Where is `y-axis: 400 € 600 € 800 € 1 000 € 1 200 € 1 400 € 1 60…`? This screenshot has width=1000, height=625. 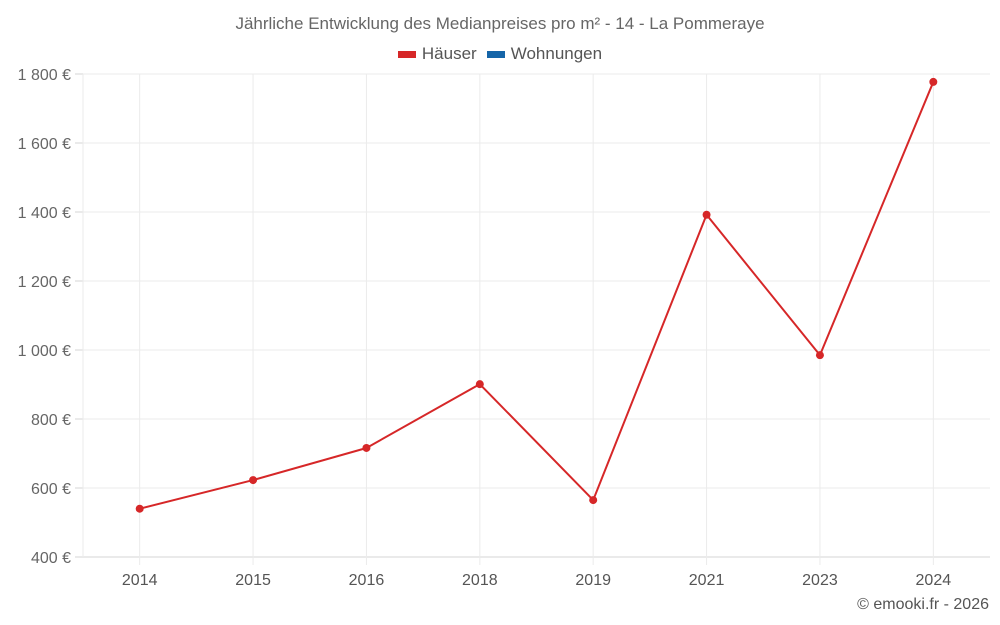 y-axis: 400 € 600 € 800 € 1 000 € 1 200 € 1 400 € 1 60… is located at coordinates (44, 317).